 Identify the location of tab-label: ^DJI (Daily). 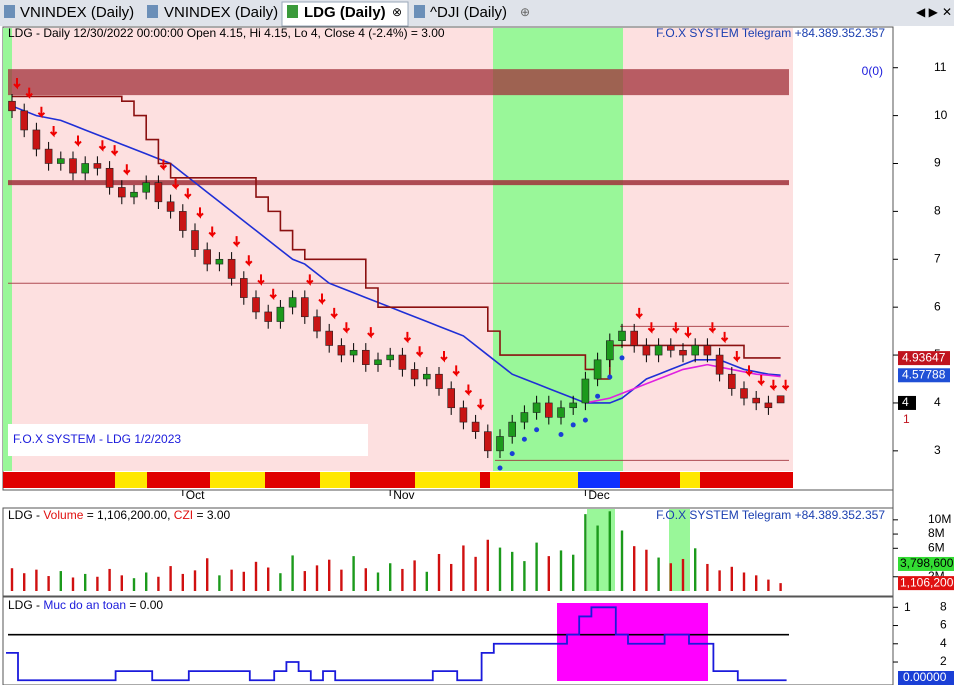
(468, 12).